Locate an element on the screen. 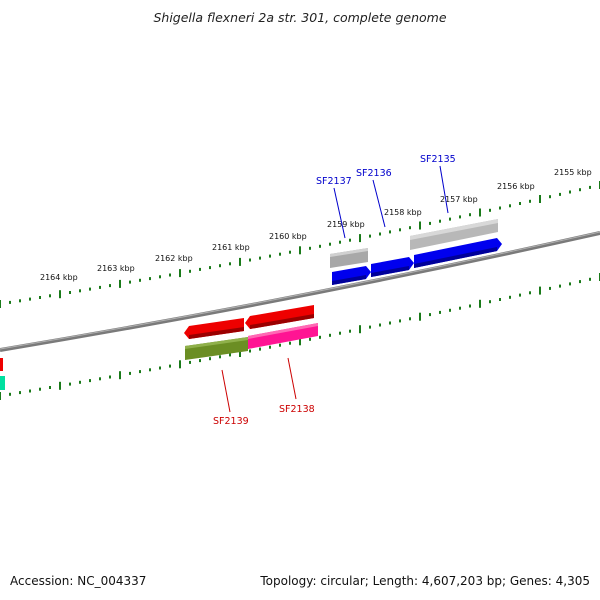  tick-label-2155: 2155 kbp is located at coordinates (573, 172).